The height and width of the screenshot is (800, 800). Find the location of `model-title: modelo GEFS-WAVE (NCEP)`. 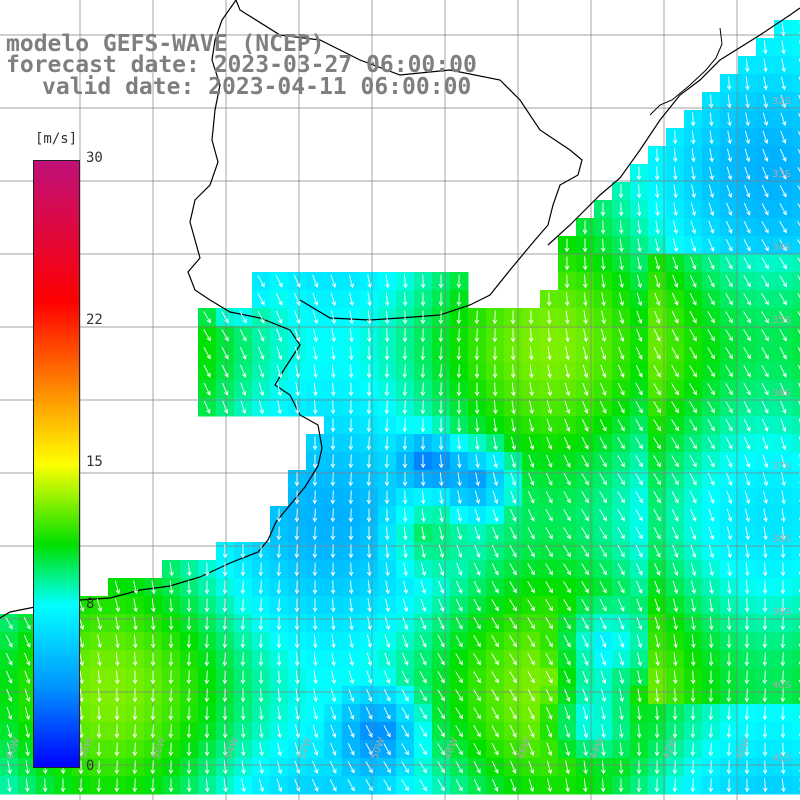

model-title: modelo GEFS-WAVE (NCEP) is located at coordinates (165, 44).